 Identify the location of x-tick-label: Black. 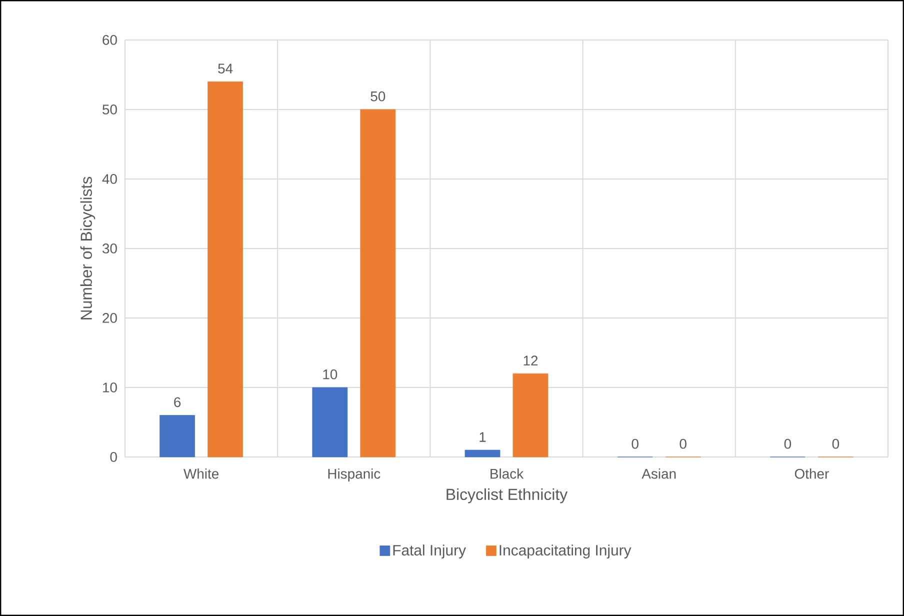
(507, 473).